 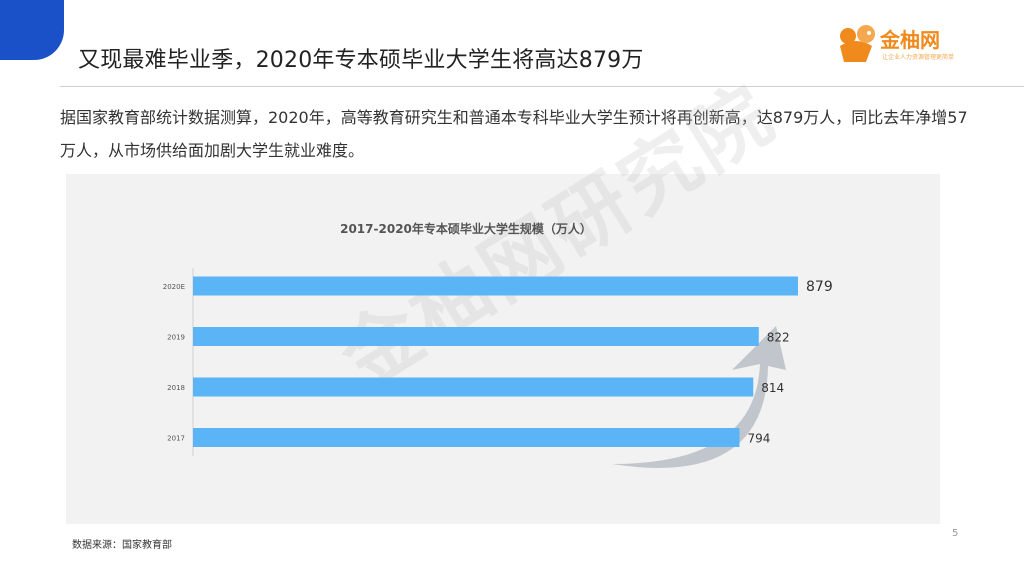 I want to click on bar-2019, so click(x=476, y=336).